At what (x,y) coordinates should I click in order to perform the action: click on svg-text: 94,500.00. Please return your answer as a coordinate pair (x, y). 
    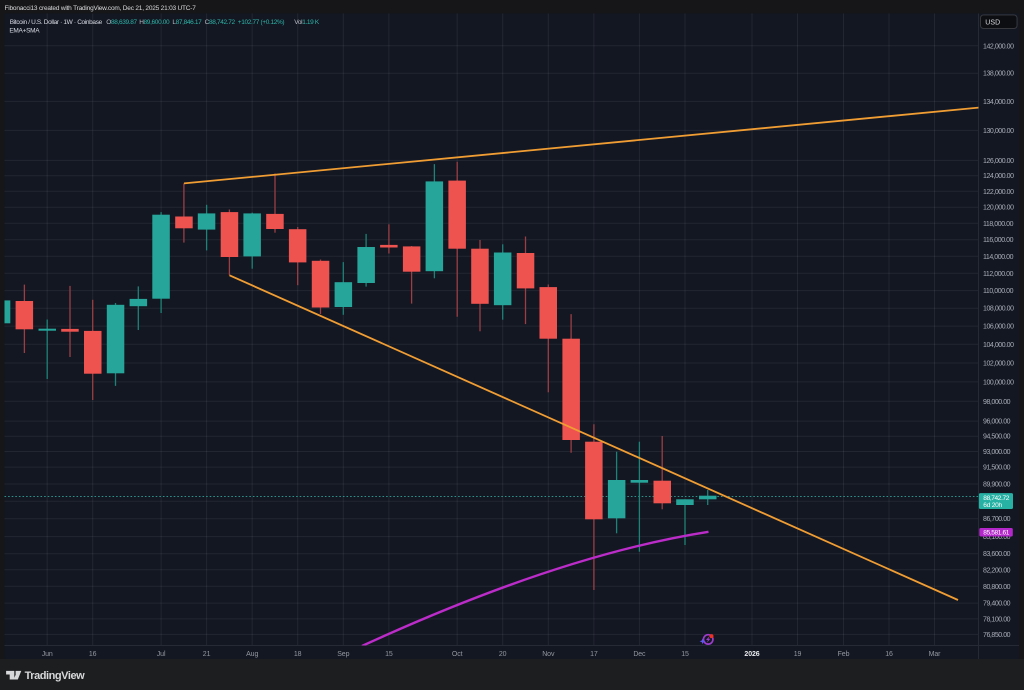
    Looking at the image, I should click on (997, 437).